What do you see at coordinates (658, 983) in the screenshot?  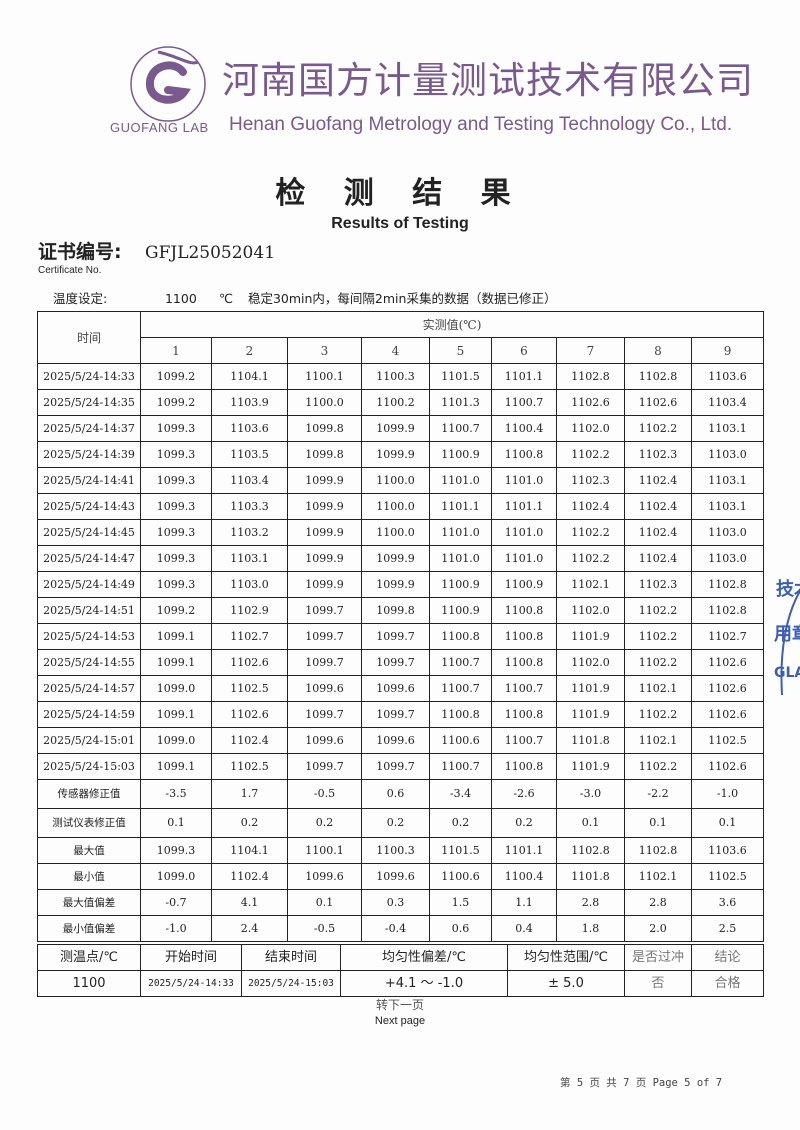 I see `summary-value: 否` at bounding box center [658, 983].